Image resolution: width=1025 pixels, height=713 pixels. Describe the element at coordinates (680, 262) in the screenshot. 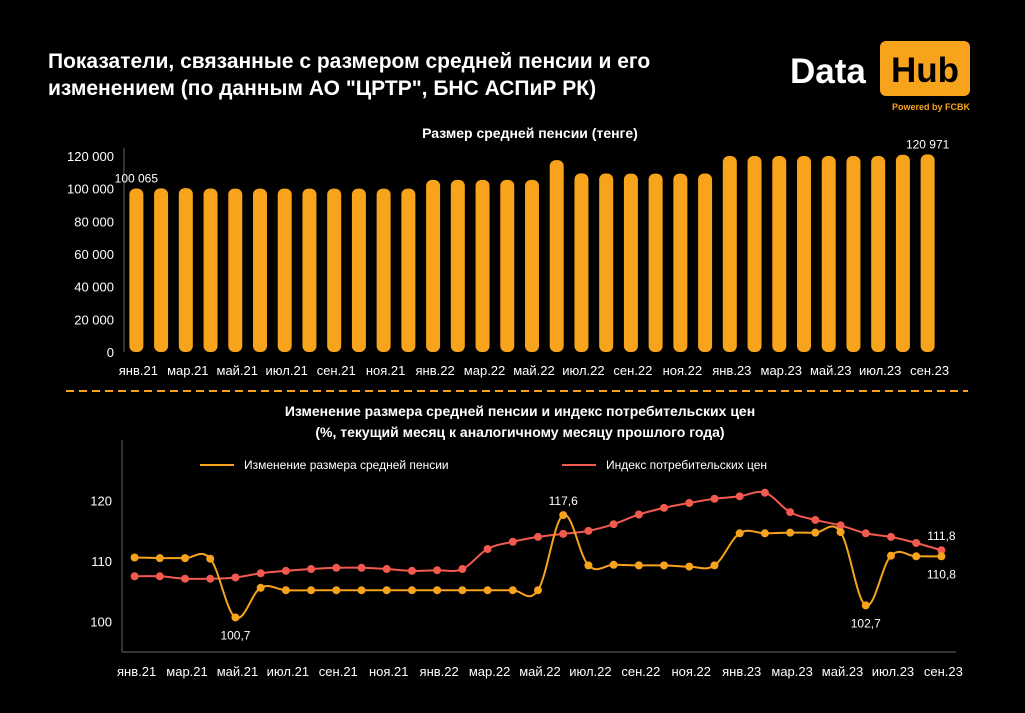

I see `bar-ноя.22` at that location.